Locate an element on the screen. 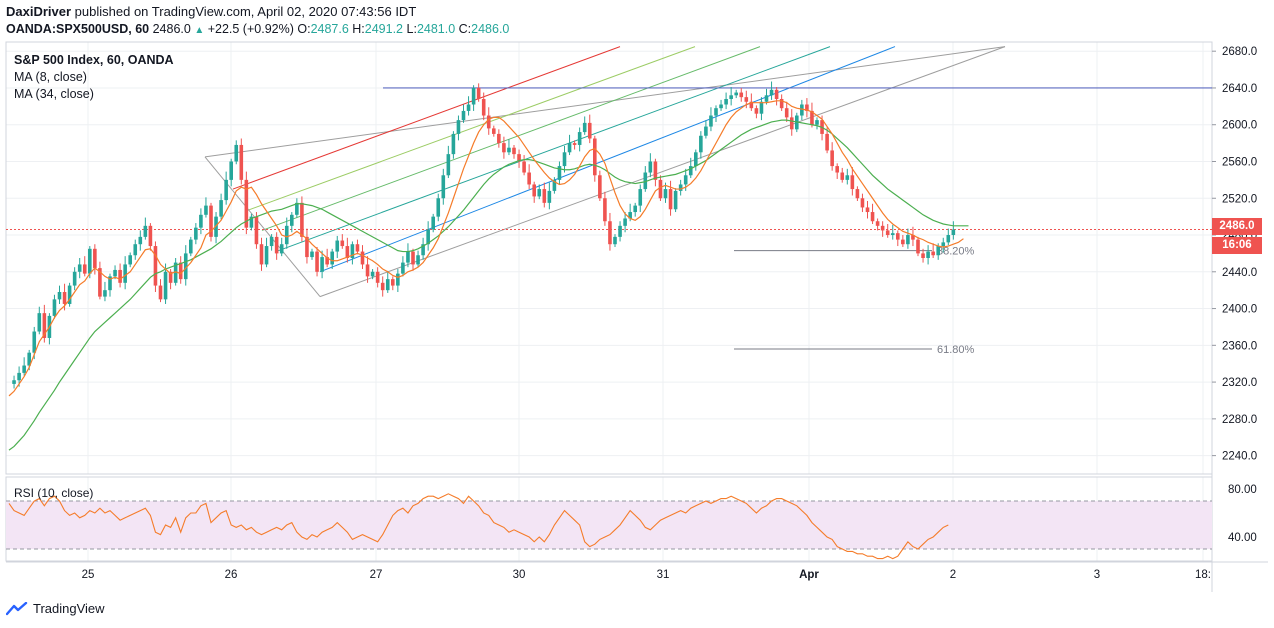 This screenshot has width=1274, height=628. y-tick-label: 2280.0 is located at coordinates (1239, 420).